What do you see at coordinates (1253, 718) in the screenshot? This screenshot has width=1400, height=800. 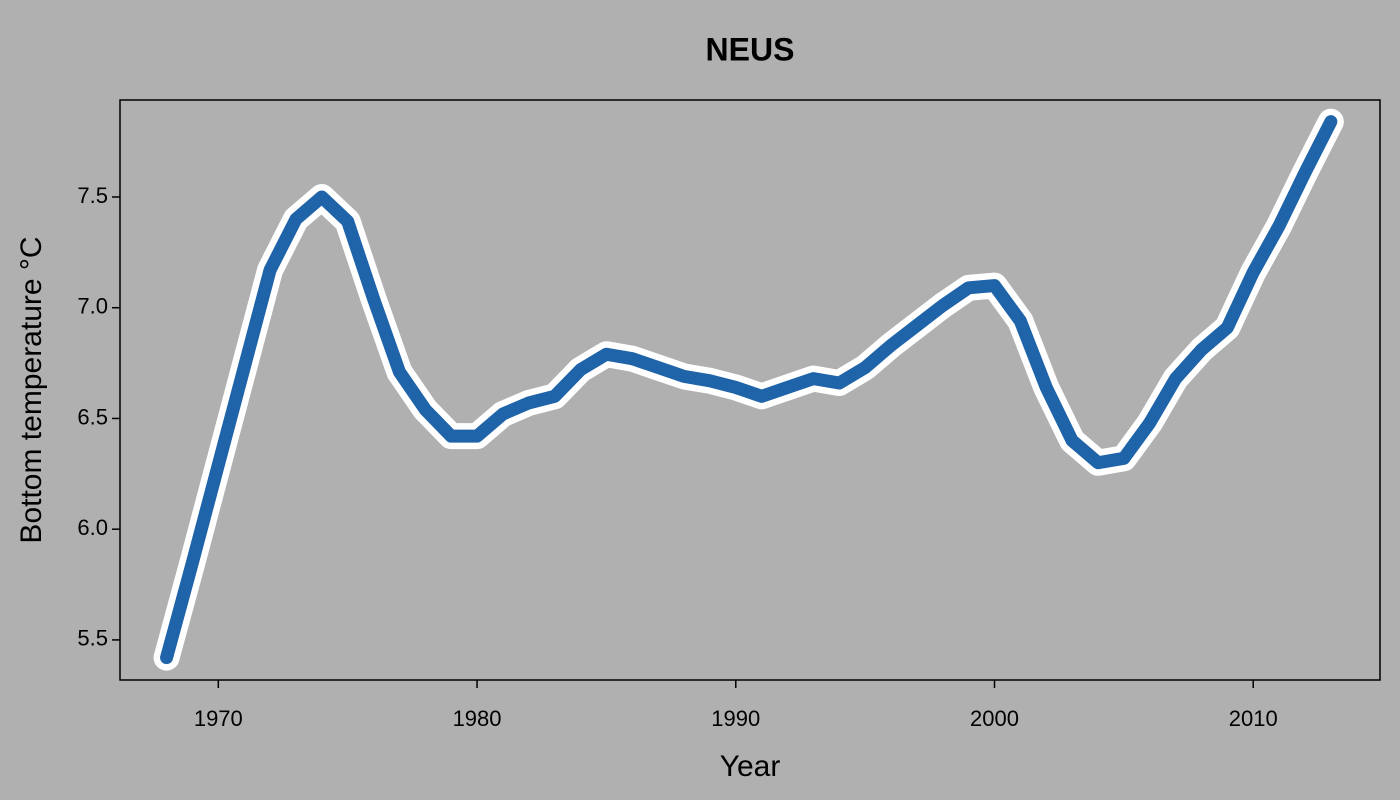 I see `x-tick-label: 2010` at bounding box center [1253, 718].